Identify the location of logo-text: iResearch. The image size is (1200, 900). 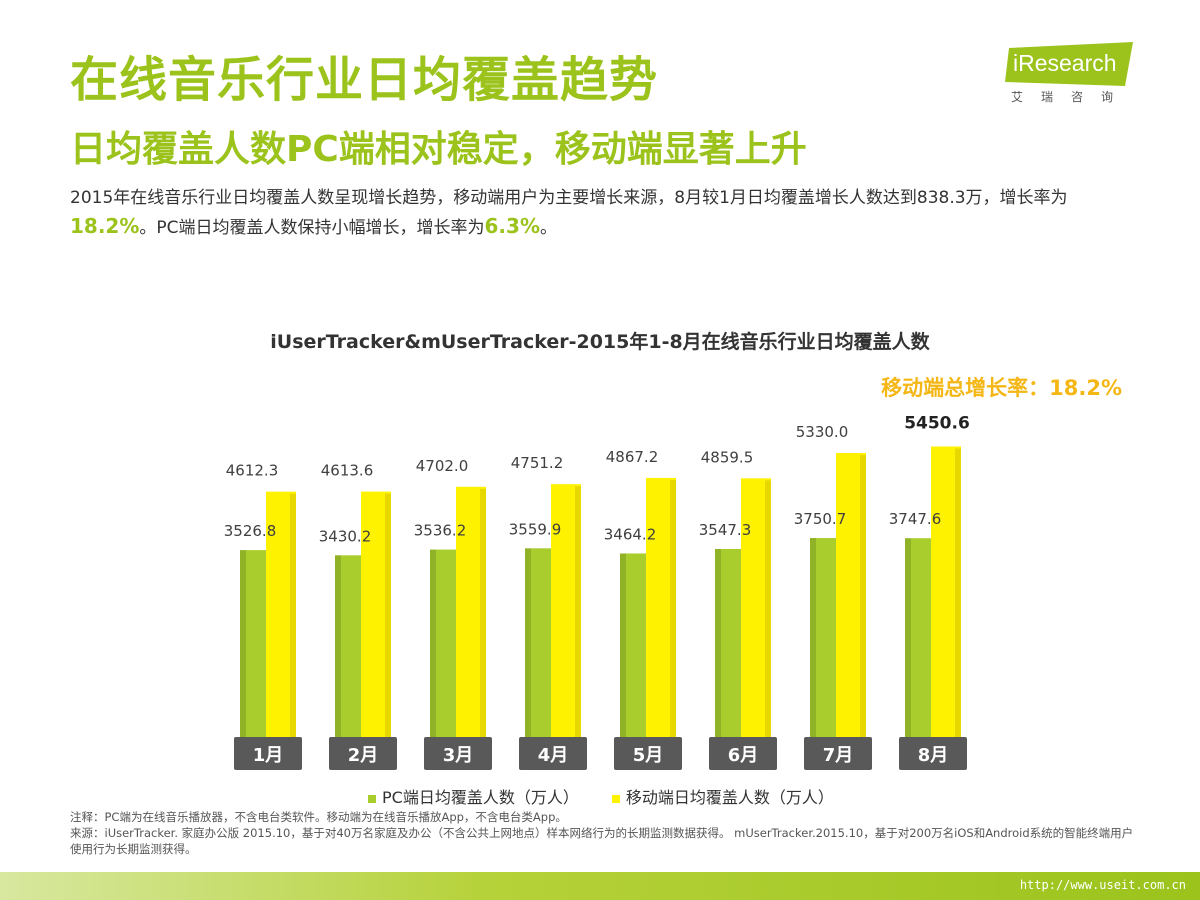
(1065, 63).